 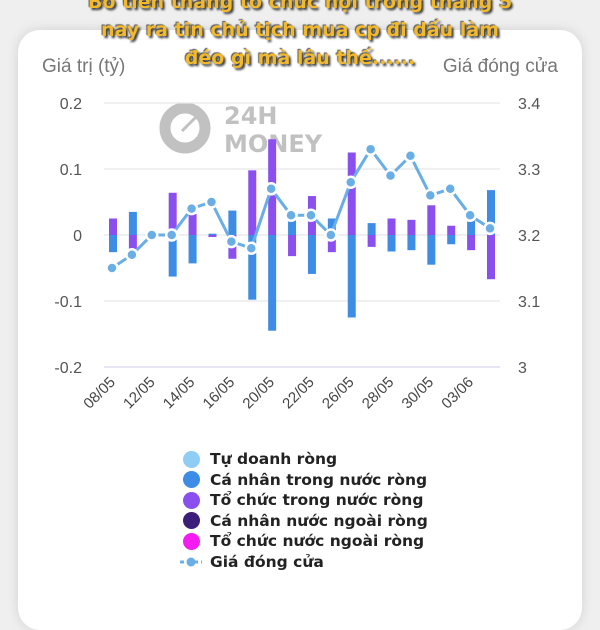 I want to click on legend-label: Tổ chức trong nước ròng, so click(x=317, y=500).